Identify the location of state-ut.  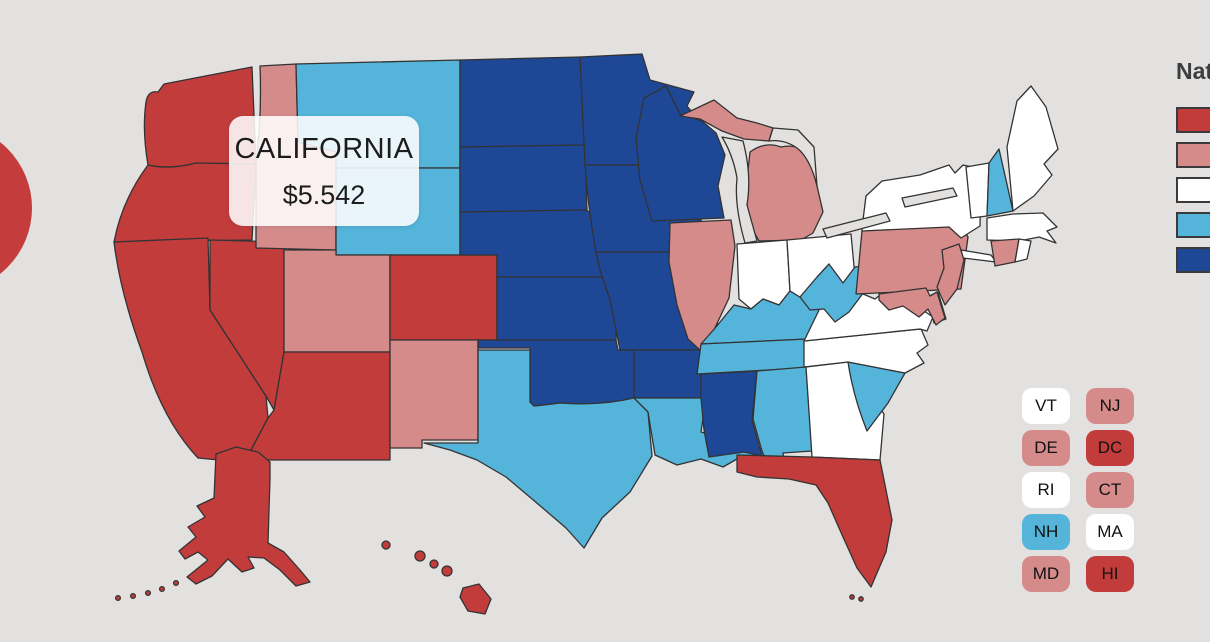
(337, 301).